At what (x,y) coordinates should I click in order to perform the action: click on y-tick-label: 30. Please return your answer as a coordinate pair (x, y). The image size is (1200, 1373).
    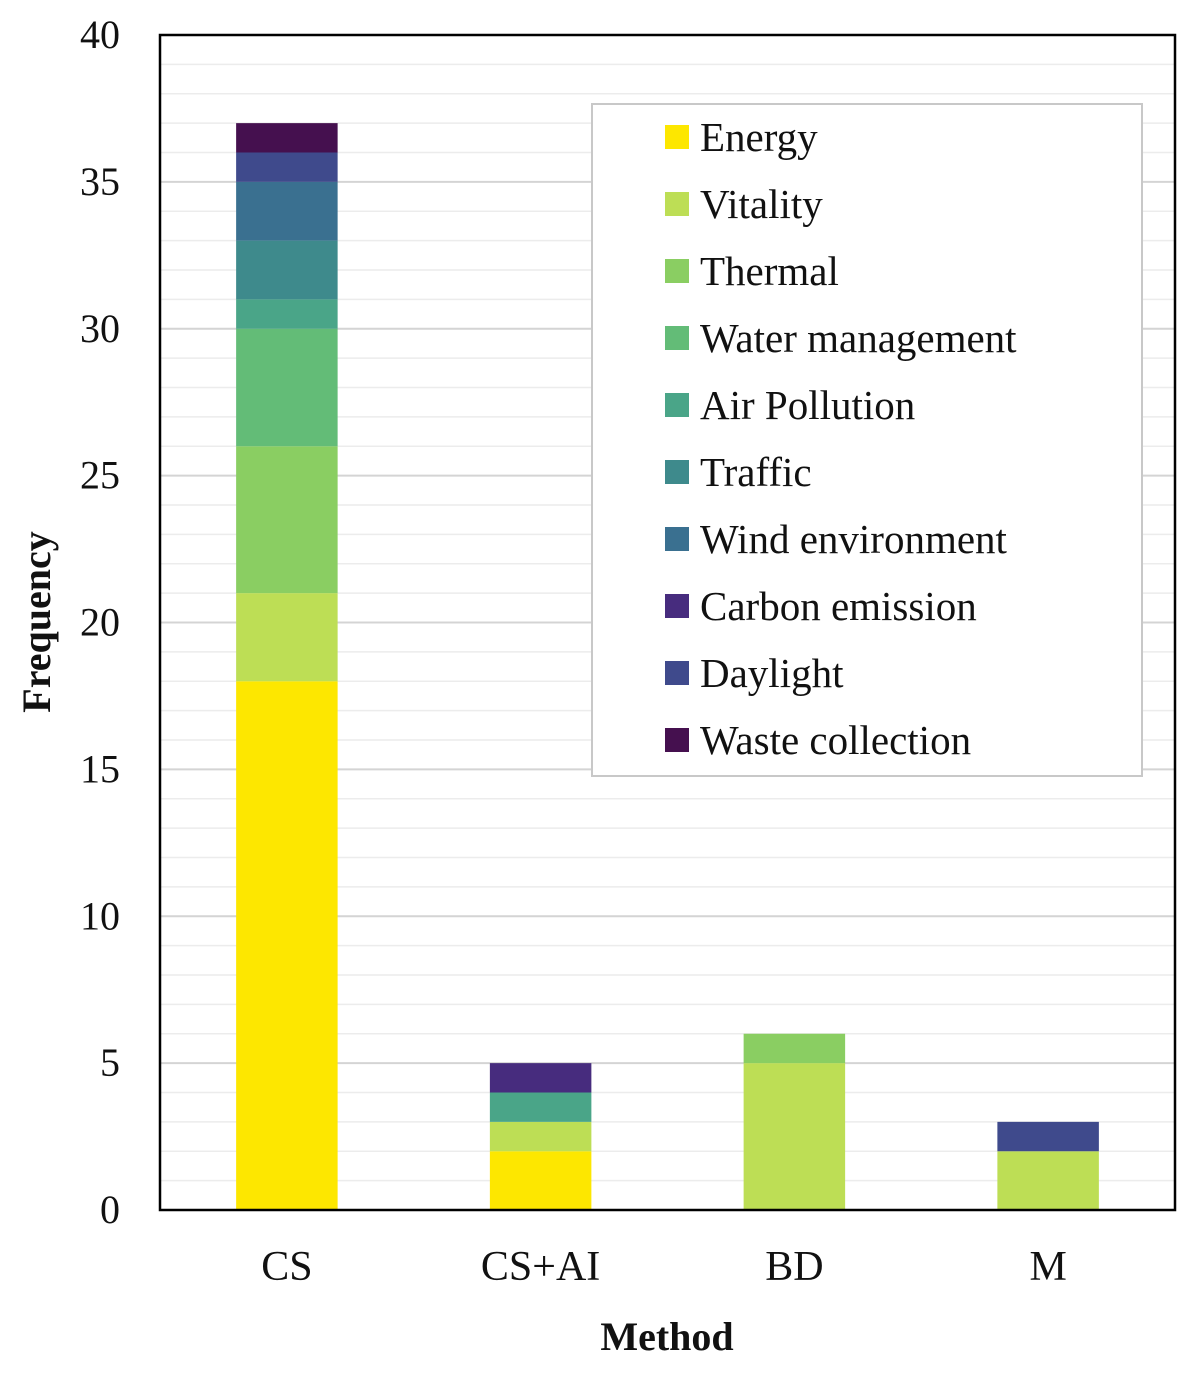
    Looking at the image, I should click on (100, 328).